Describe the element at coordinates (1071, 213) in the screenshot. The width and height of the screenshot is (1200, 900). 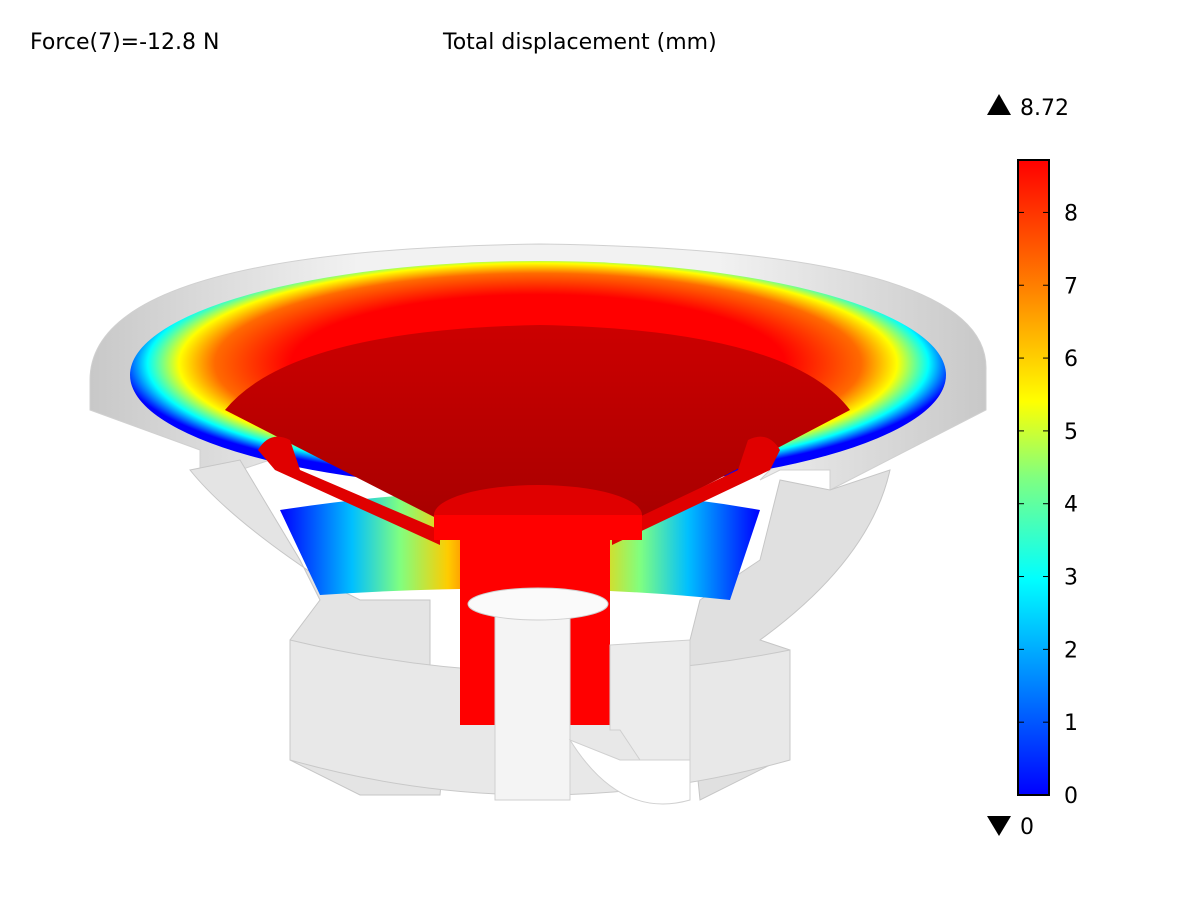
I see `colorbar-tick-label: 8` at that location.